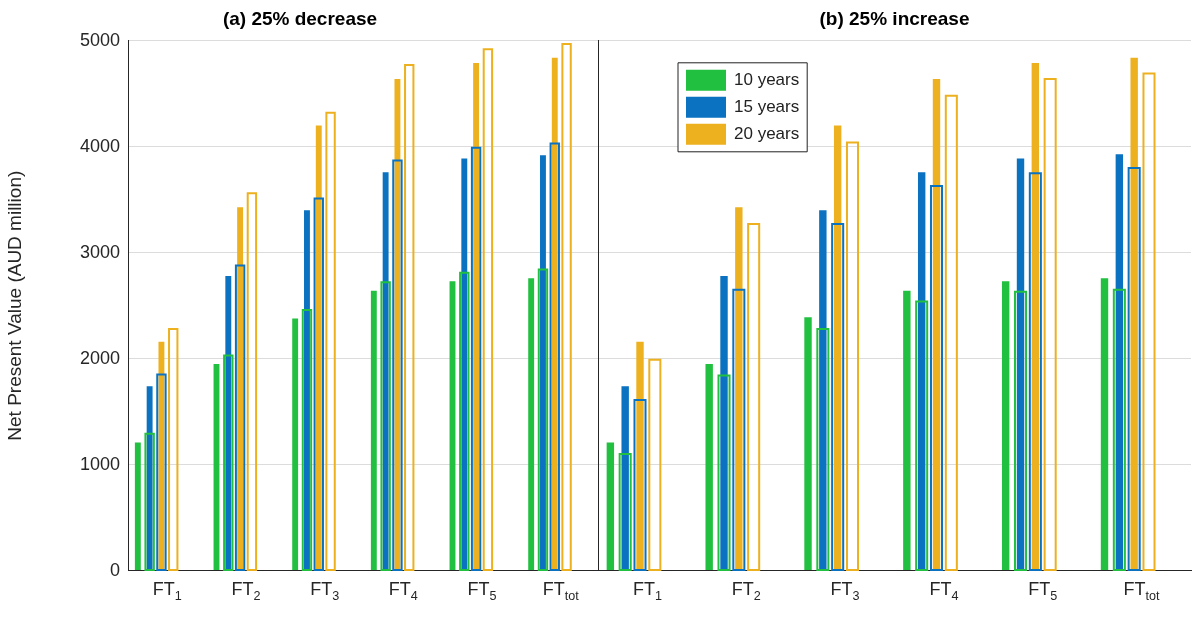 This screenshot has height=637, width=1201. I want to click on chart-title: (a) 25% decrease, so click(300, 18).